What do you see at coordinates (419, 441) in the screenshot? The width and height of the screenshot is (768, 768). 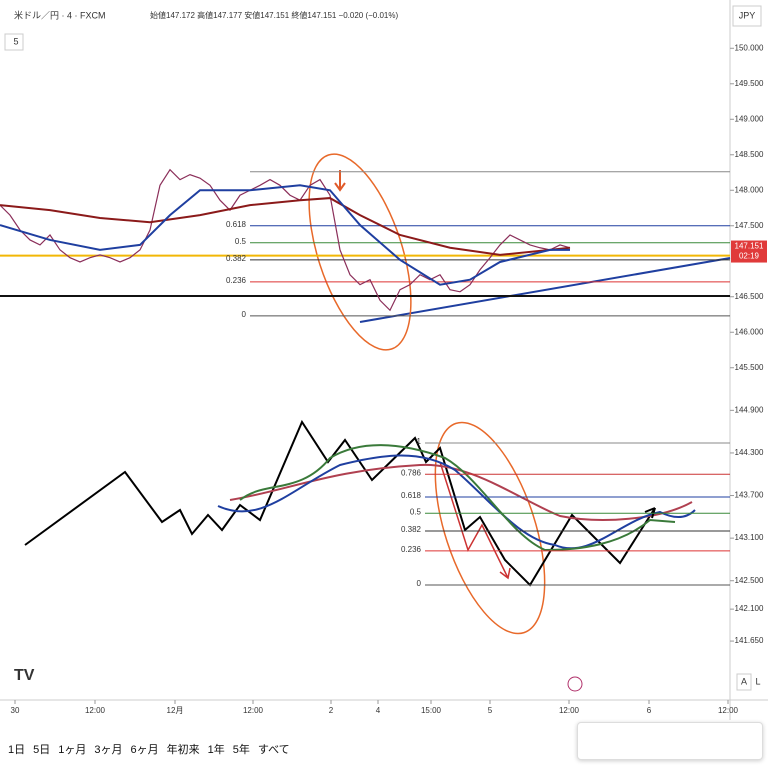 I see `fib-label: 1` at bounding box center [419, 441].